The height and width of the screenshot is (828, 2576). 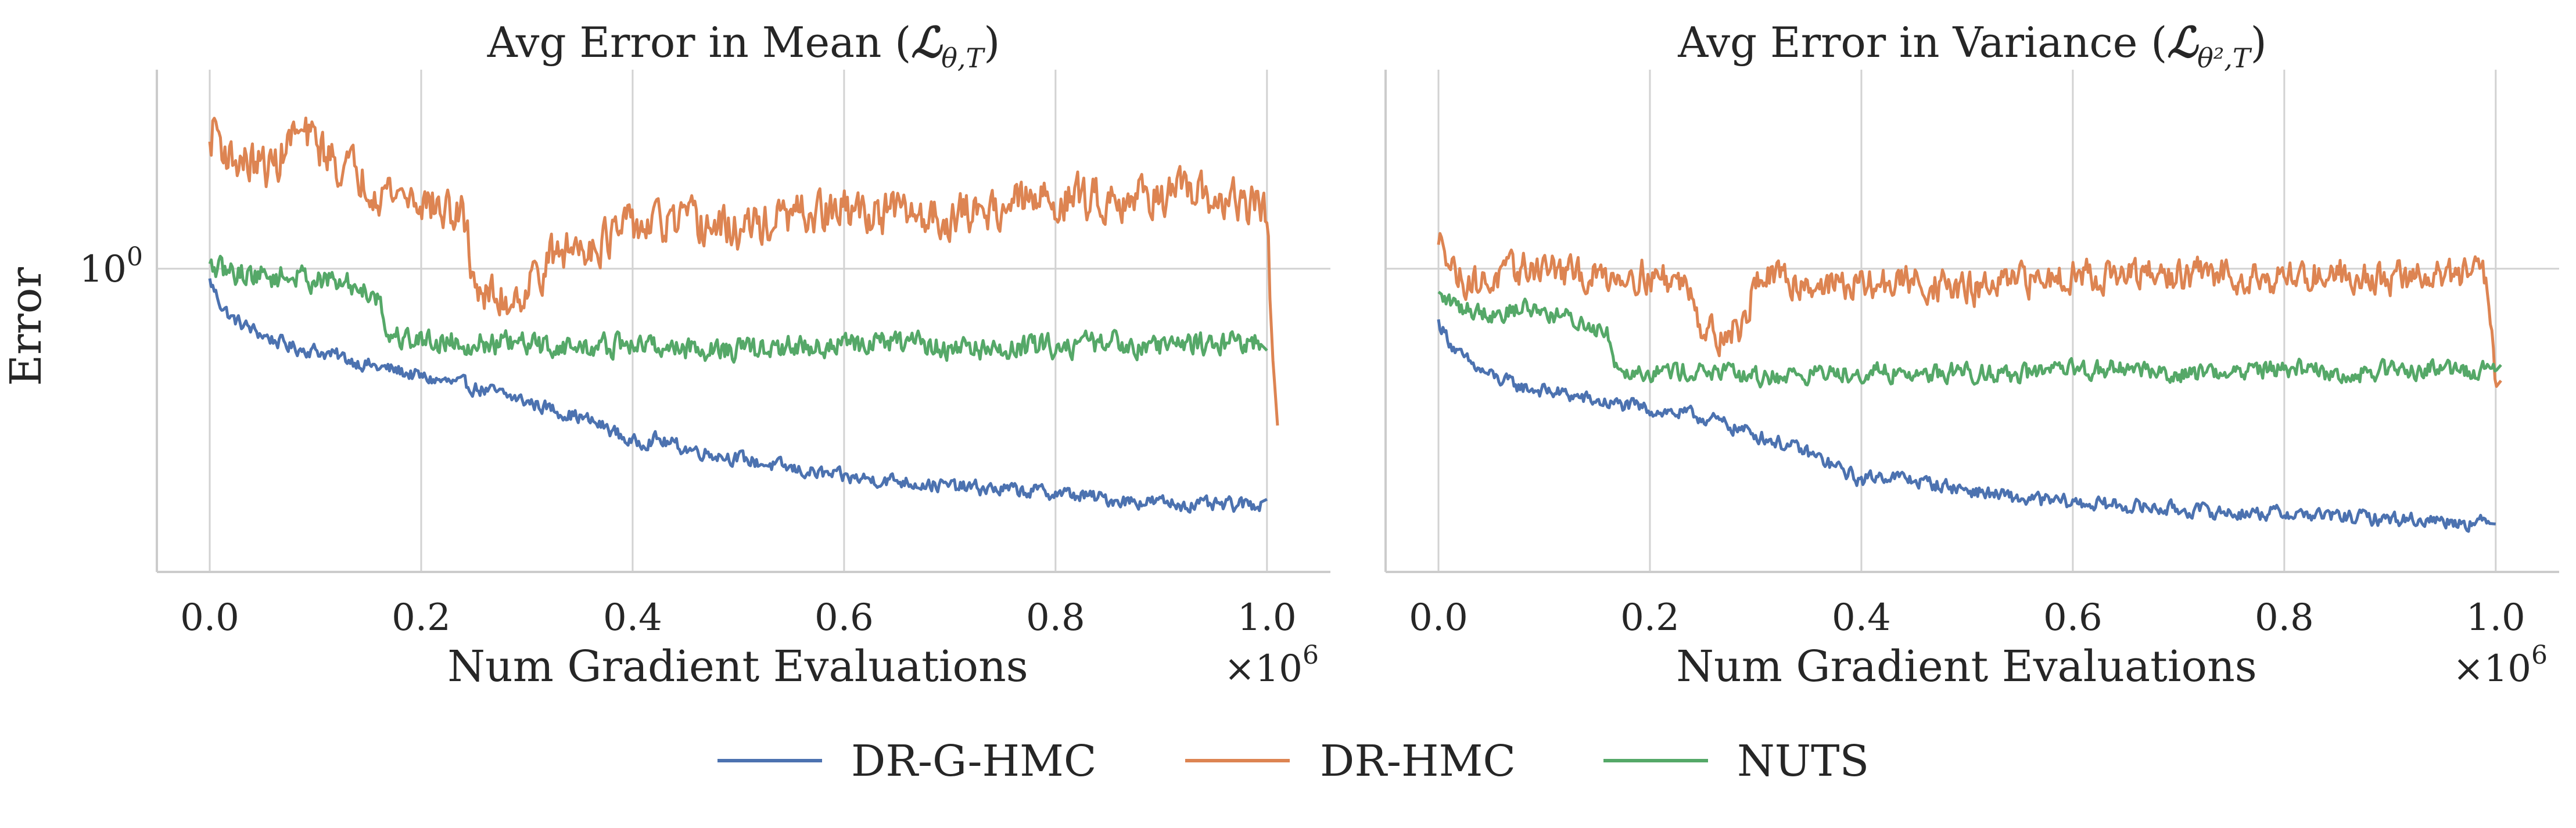 What do you see at coordinates (111, 266) in the screenshot?
I see `y-tick-label: 100` at bounding box center [111, 266].